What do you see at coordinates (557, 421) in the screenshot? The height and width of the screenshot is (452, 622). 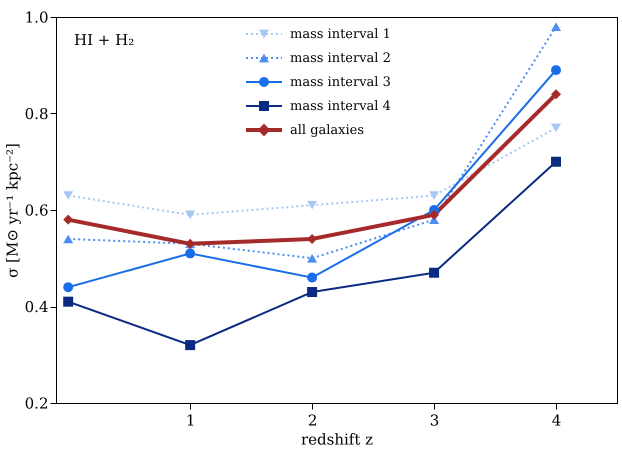 I see `x-tick-label: 4` at bounding box center [557, 421].